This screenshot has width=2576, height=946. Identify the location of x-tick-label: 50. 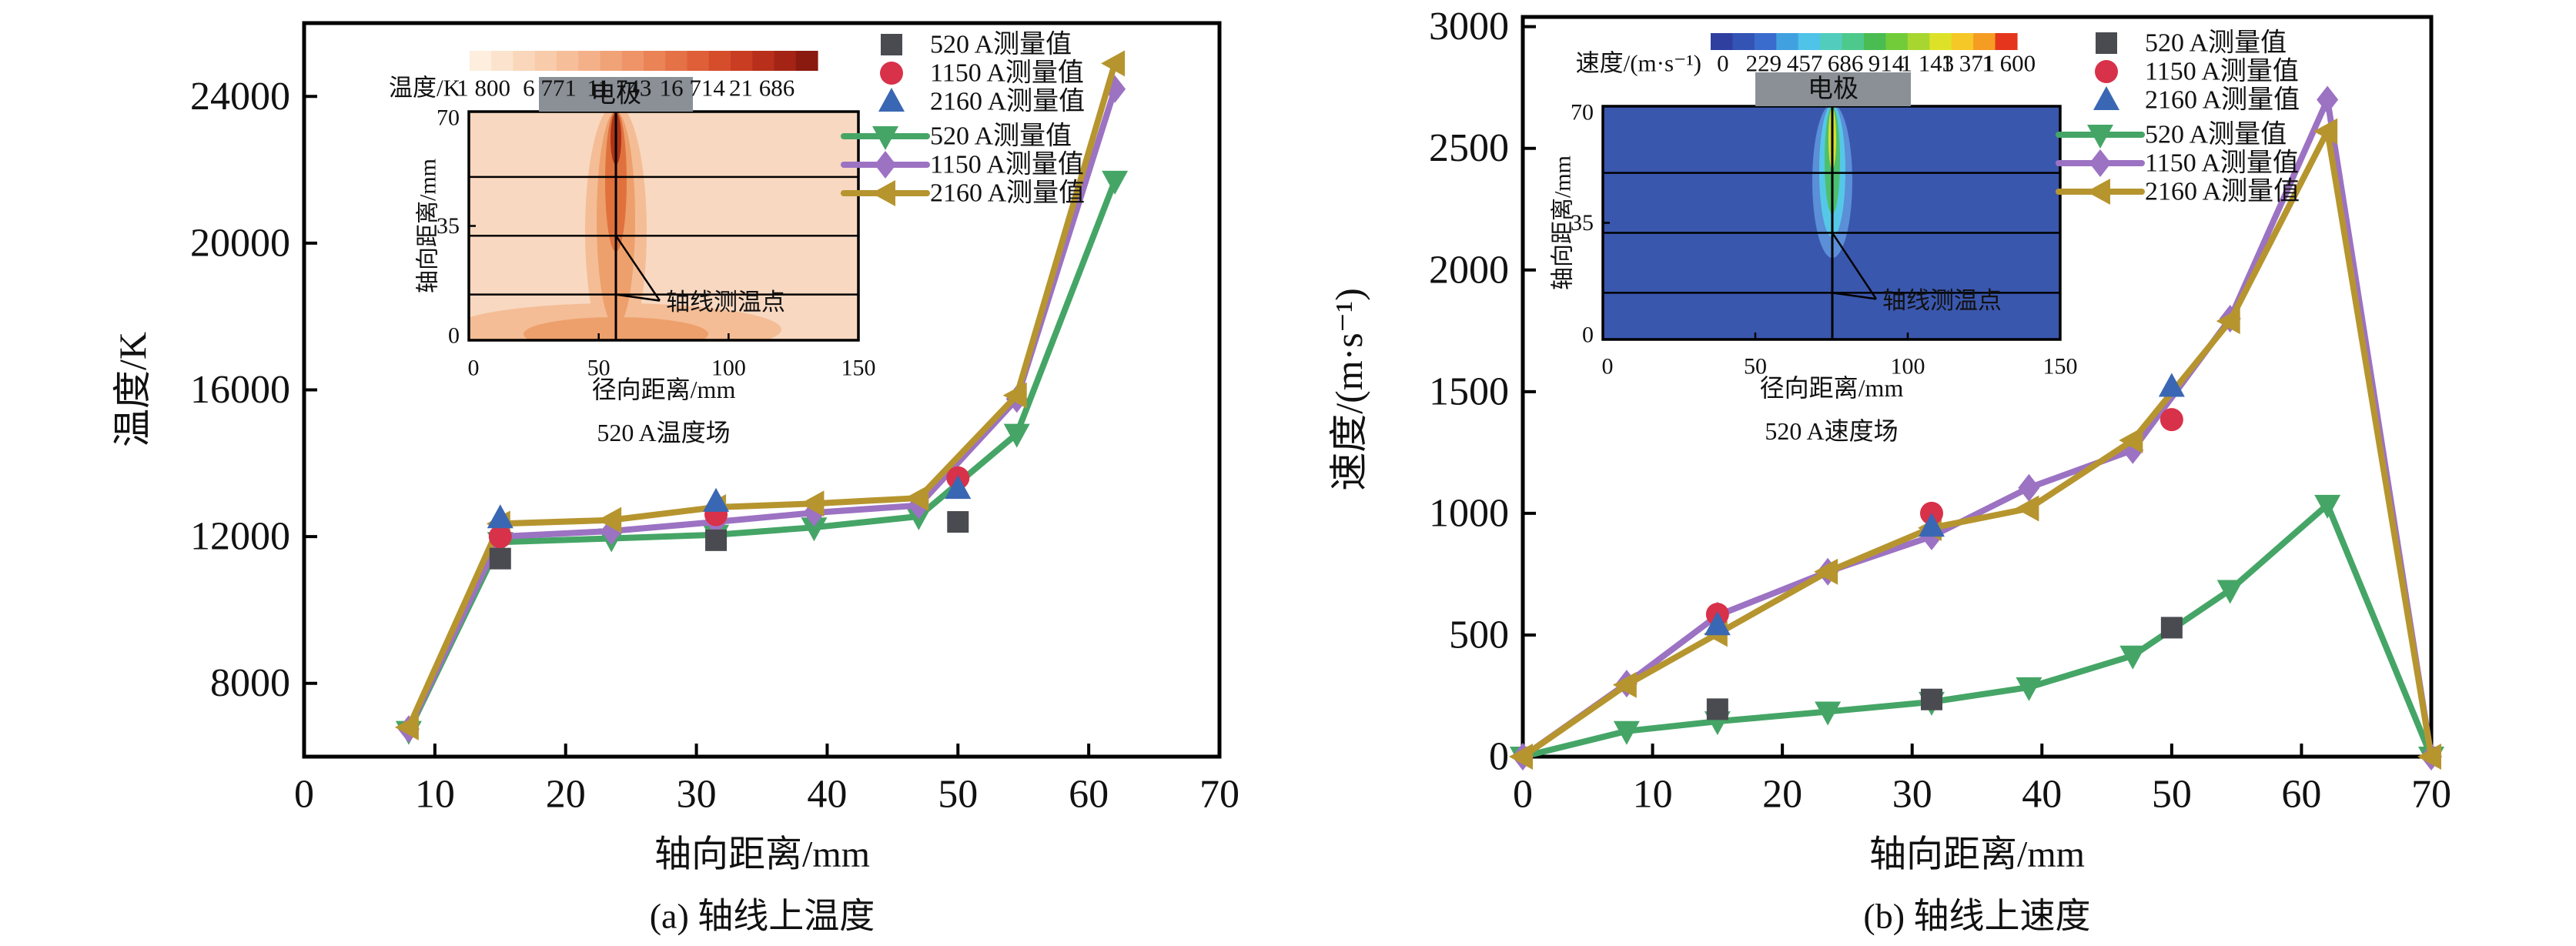
(958, 795).